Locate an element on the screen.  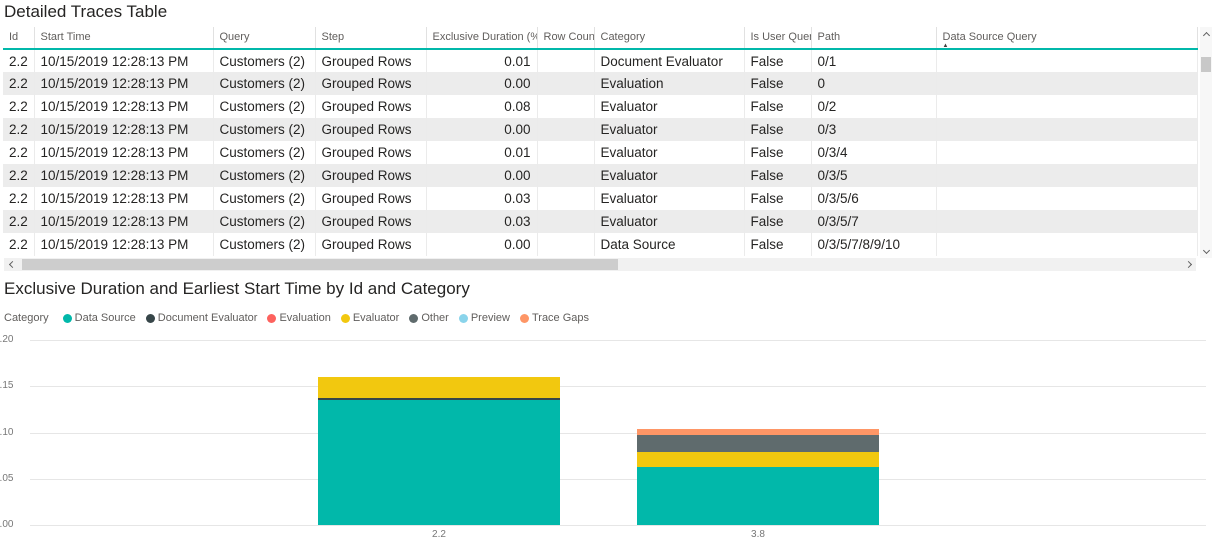
column-header-label: Category is located at coordinates (623, 37).